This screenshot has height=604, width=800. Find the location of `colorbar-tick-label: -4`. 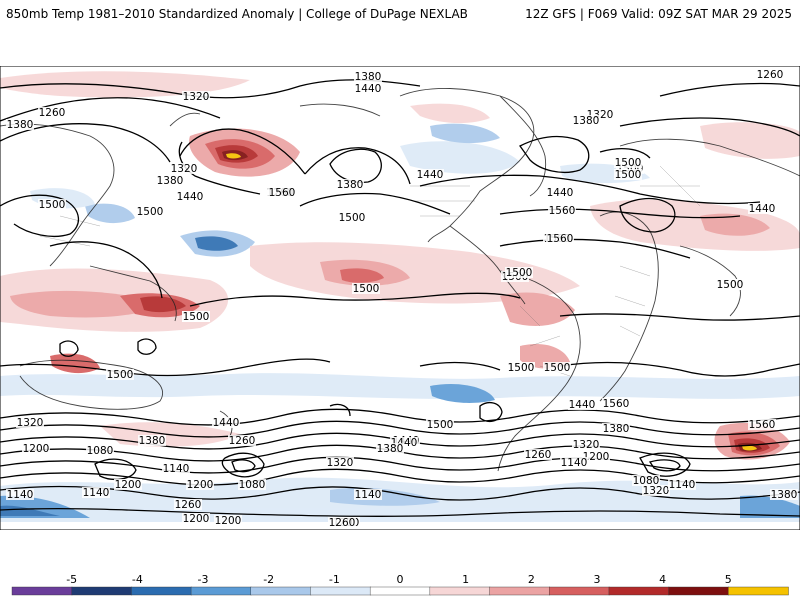

colorbar-tick-label: -4 is located at coordinates (137, 579).